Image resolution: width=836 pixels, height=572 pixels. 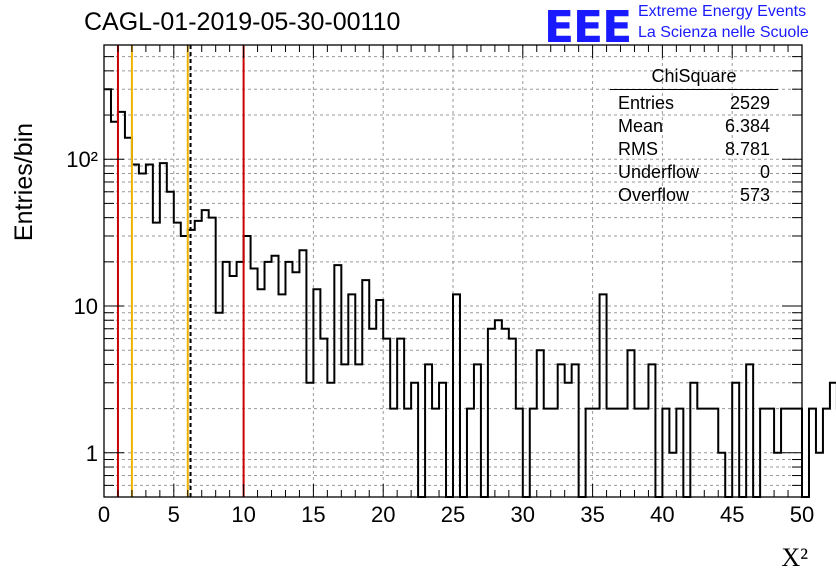 What do you see at coordinates (662, 514) in the screenshot?
I see `x-tick-label: 40` at bounding box center [662, 514].